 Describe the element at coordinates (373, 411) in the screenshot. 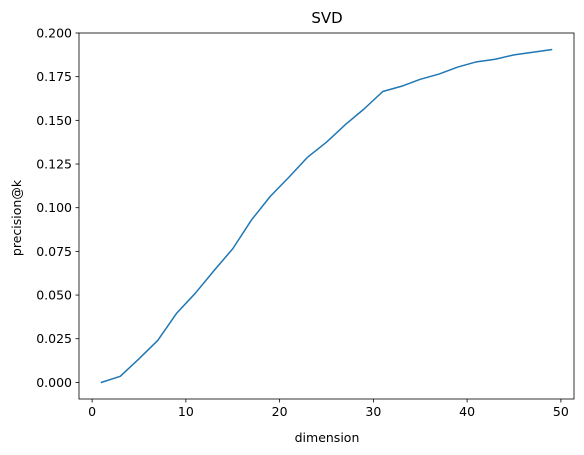

I see `x-tick-label: 30` at that location.